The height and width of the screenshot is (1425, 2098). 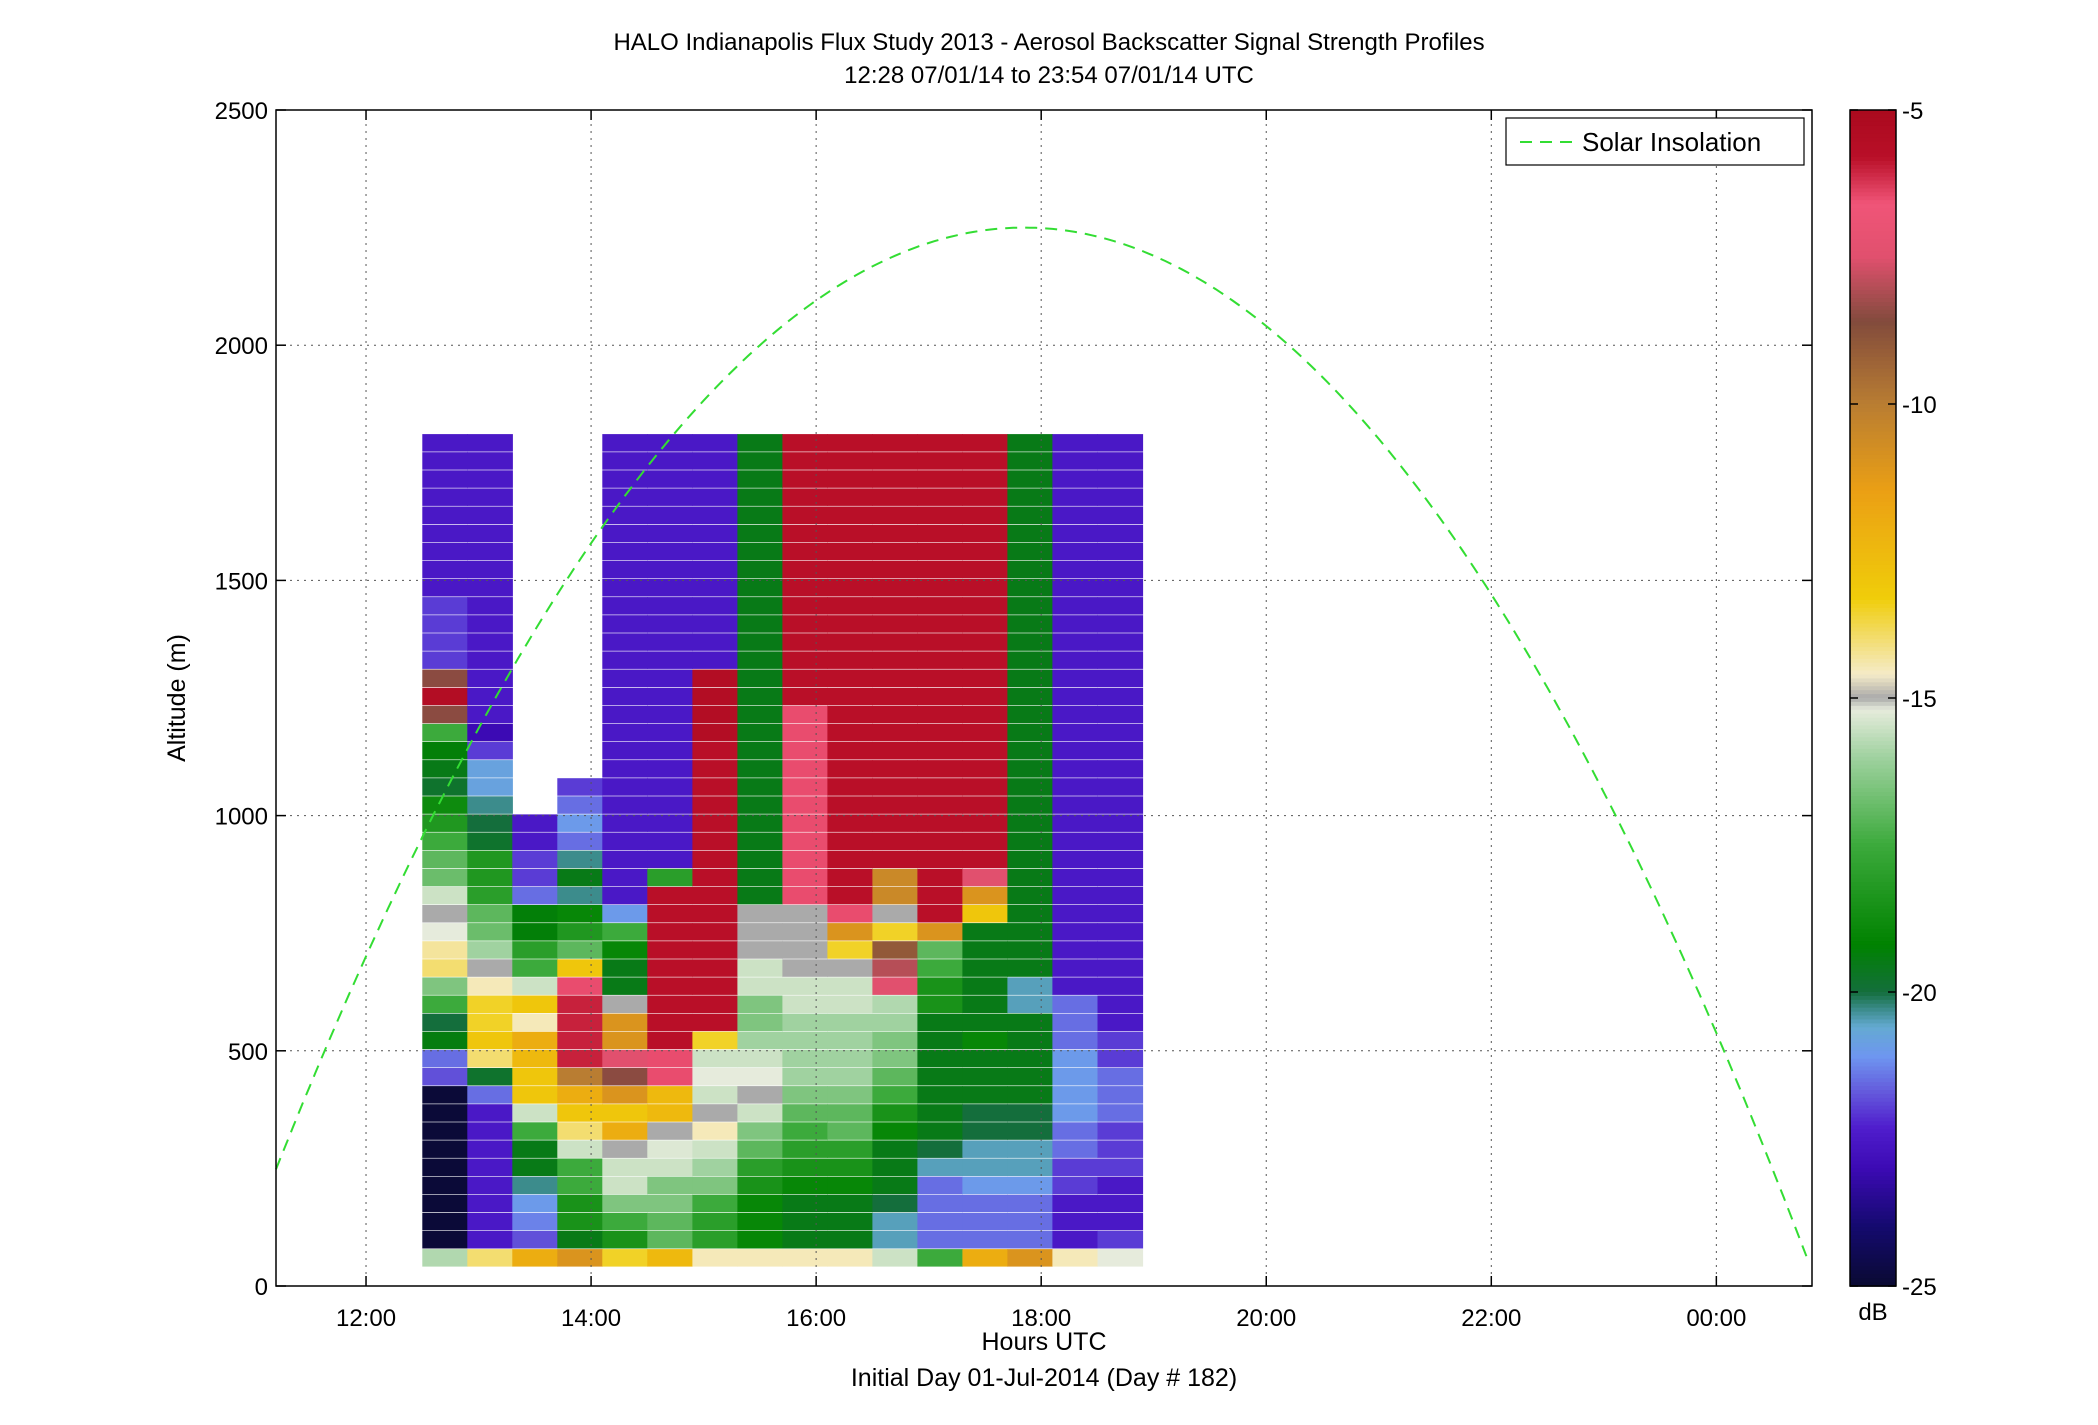 What do you see at coordinates (1872, 1312) in the screenshot?
I see `colorbar-unit-label: dB` at bounding box center [1872, 1312].